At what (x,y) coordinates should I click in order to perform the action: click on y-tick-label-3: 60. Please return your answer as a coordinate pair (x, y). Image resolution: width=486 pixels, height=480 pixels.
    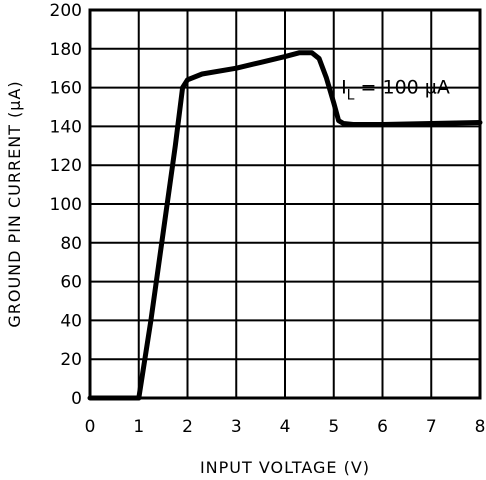
    Looking at the image, I should click on (71, 283).